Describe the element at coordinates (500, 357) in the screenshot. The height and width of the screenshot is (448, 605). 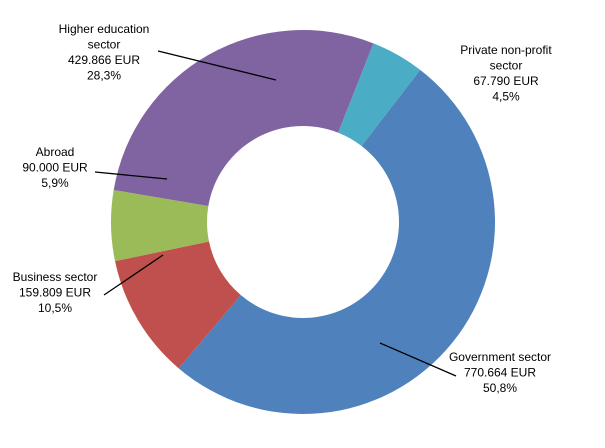
I see `data-label-line: Government sector` at that location.